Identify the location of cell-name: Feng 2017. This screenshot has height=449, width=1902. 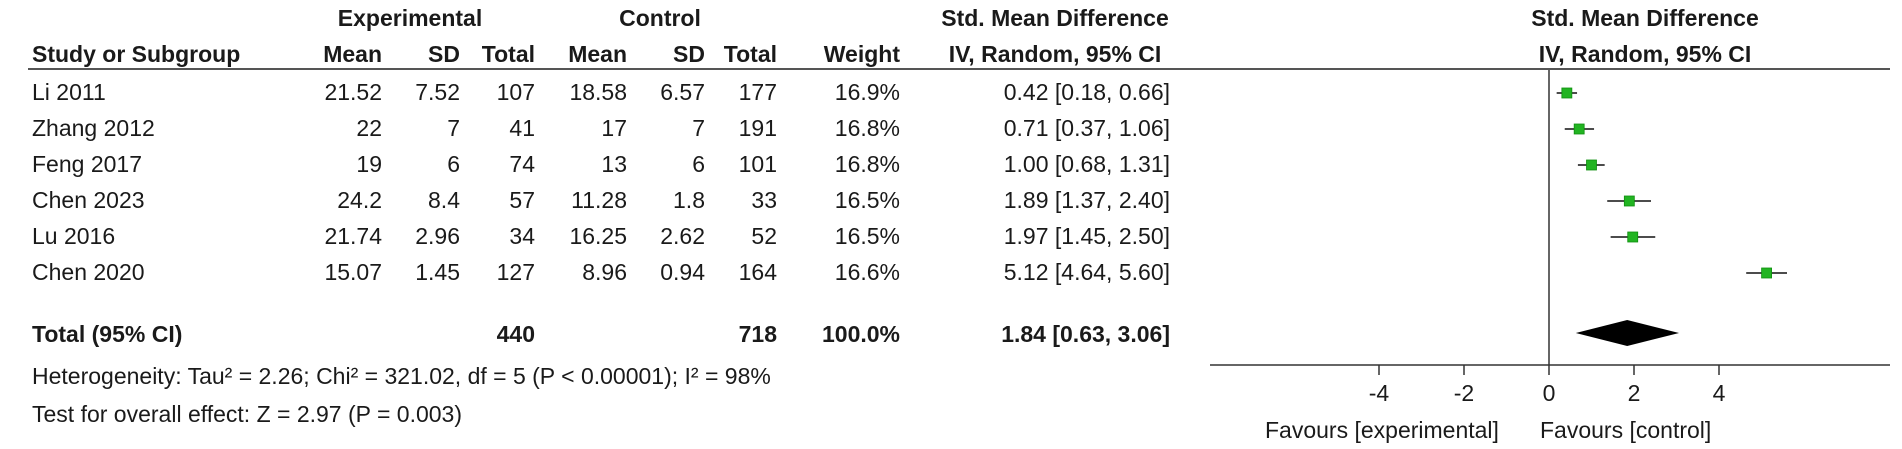
(87, 164).